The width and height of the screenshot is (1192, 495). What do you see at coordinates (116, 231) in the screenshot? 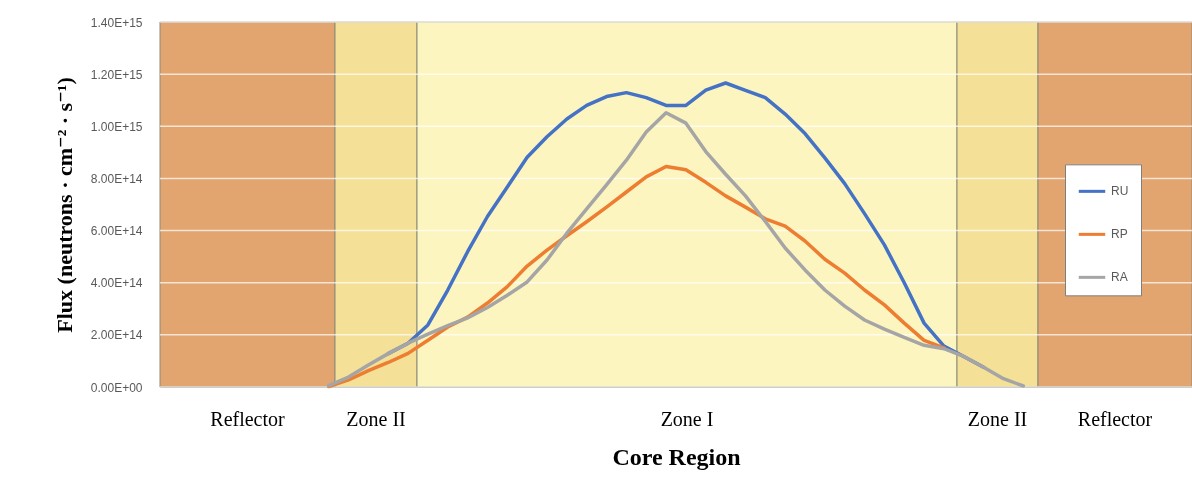
I see `y-tick-label: 6.00E+14` at bounding box center [116, 231].